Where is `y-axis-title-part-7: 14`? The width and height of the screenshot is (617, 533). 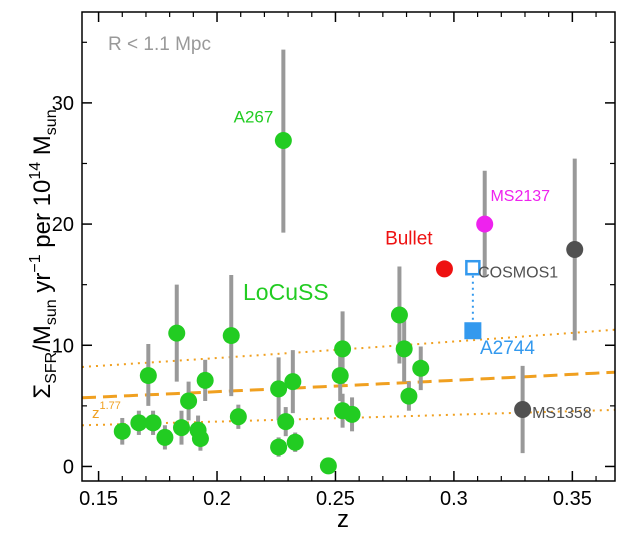 y-axis-title-part-7: 14 is located at coordinates (35, 171).